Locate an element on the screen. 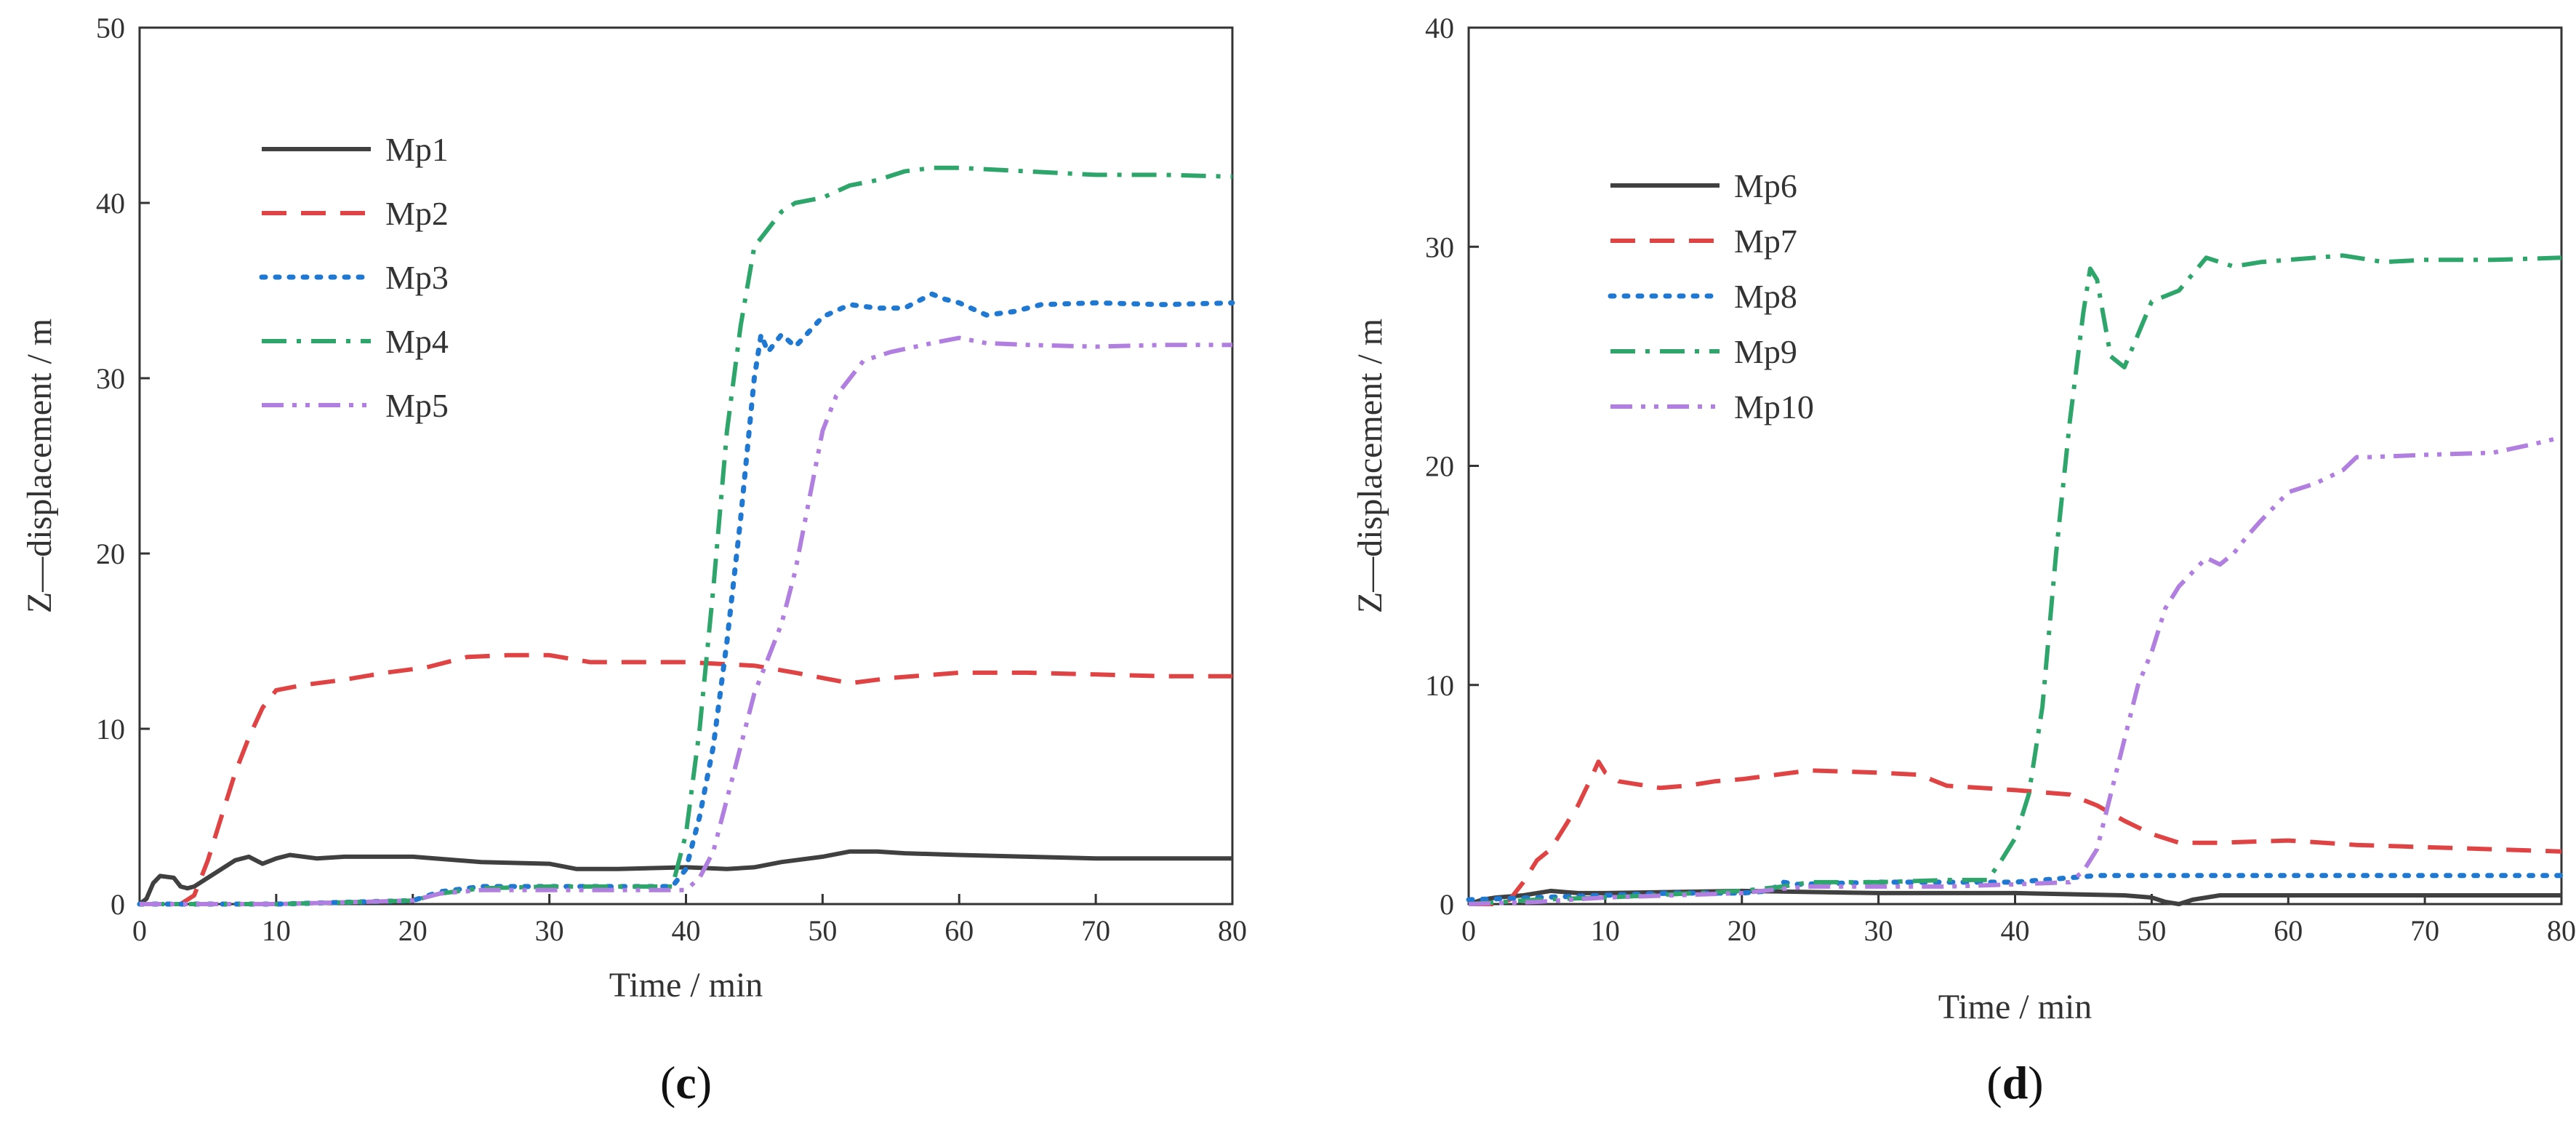  legend-label-mp1: Mp1 is located at coordinates (417, 149).